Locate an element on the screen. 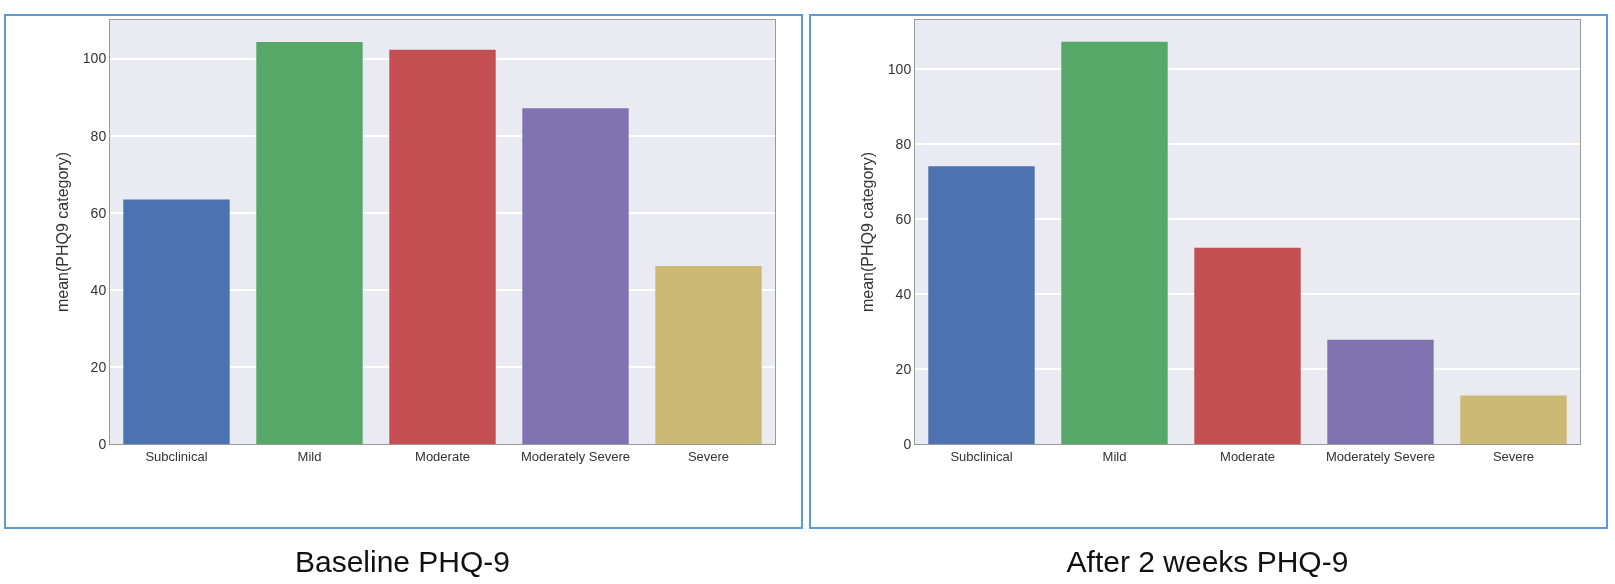  text: Baseline PHQ-9 is located at coordinates (402, 562).